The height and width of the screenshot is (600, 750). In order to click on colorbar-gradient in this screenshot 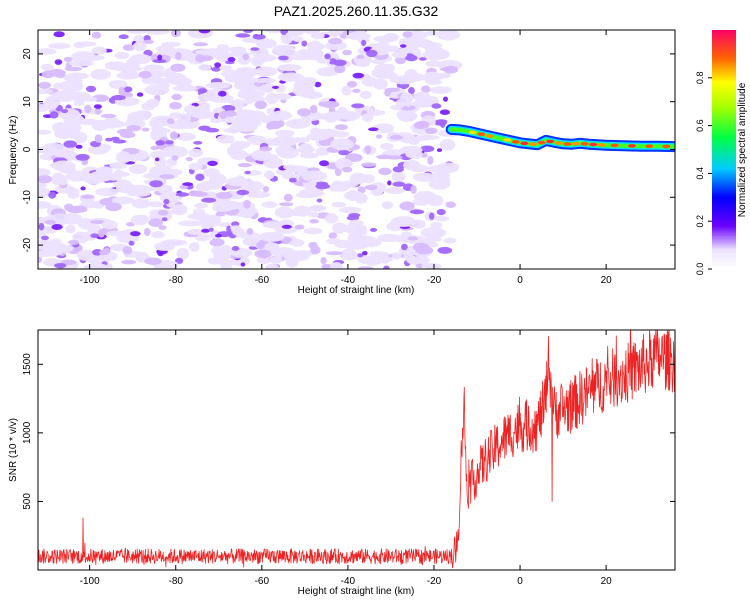, I will do `click(724, 149)`.